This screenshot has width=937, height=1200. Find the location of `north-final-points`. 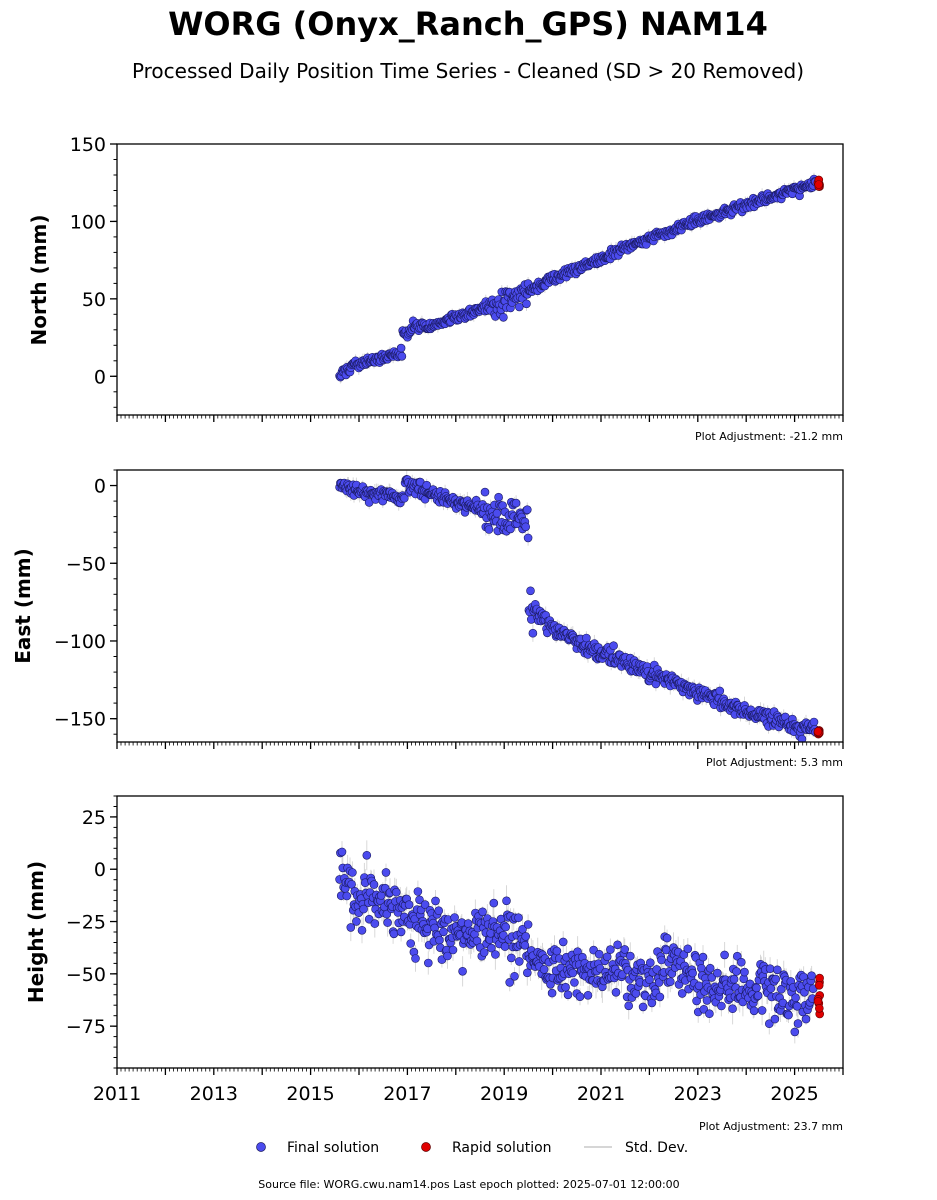

north-final-points is located at coordinates (577, 278).